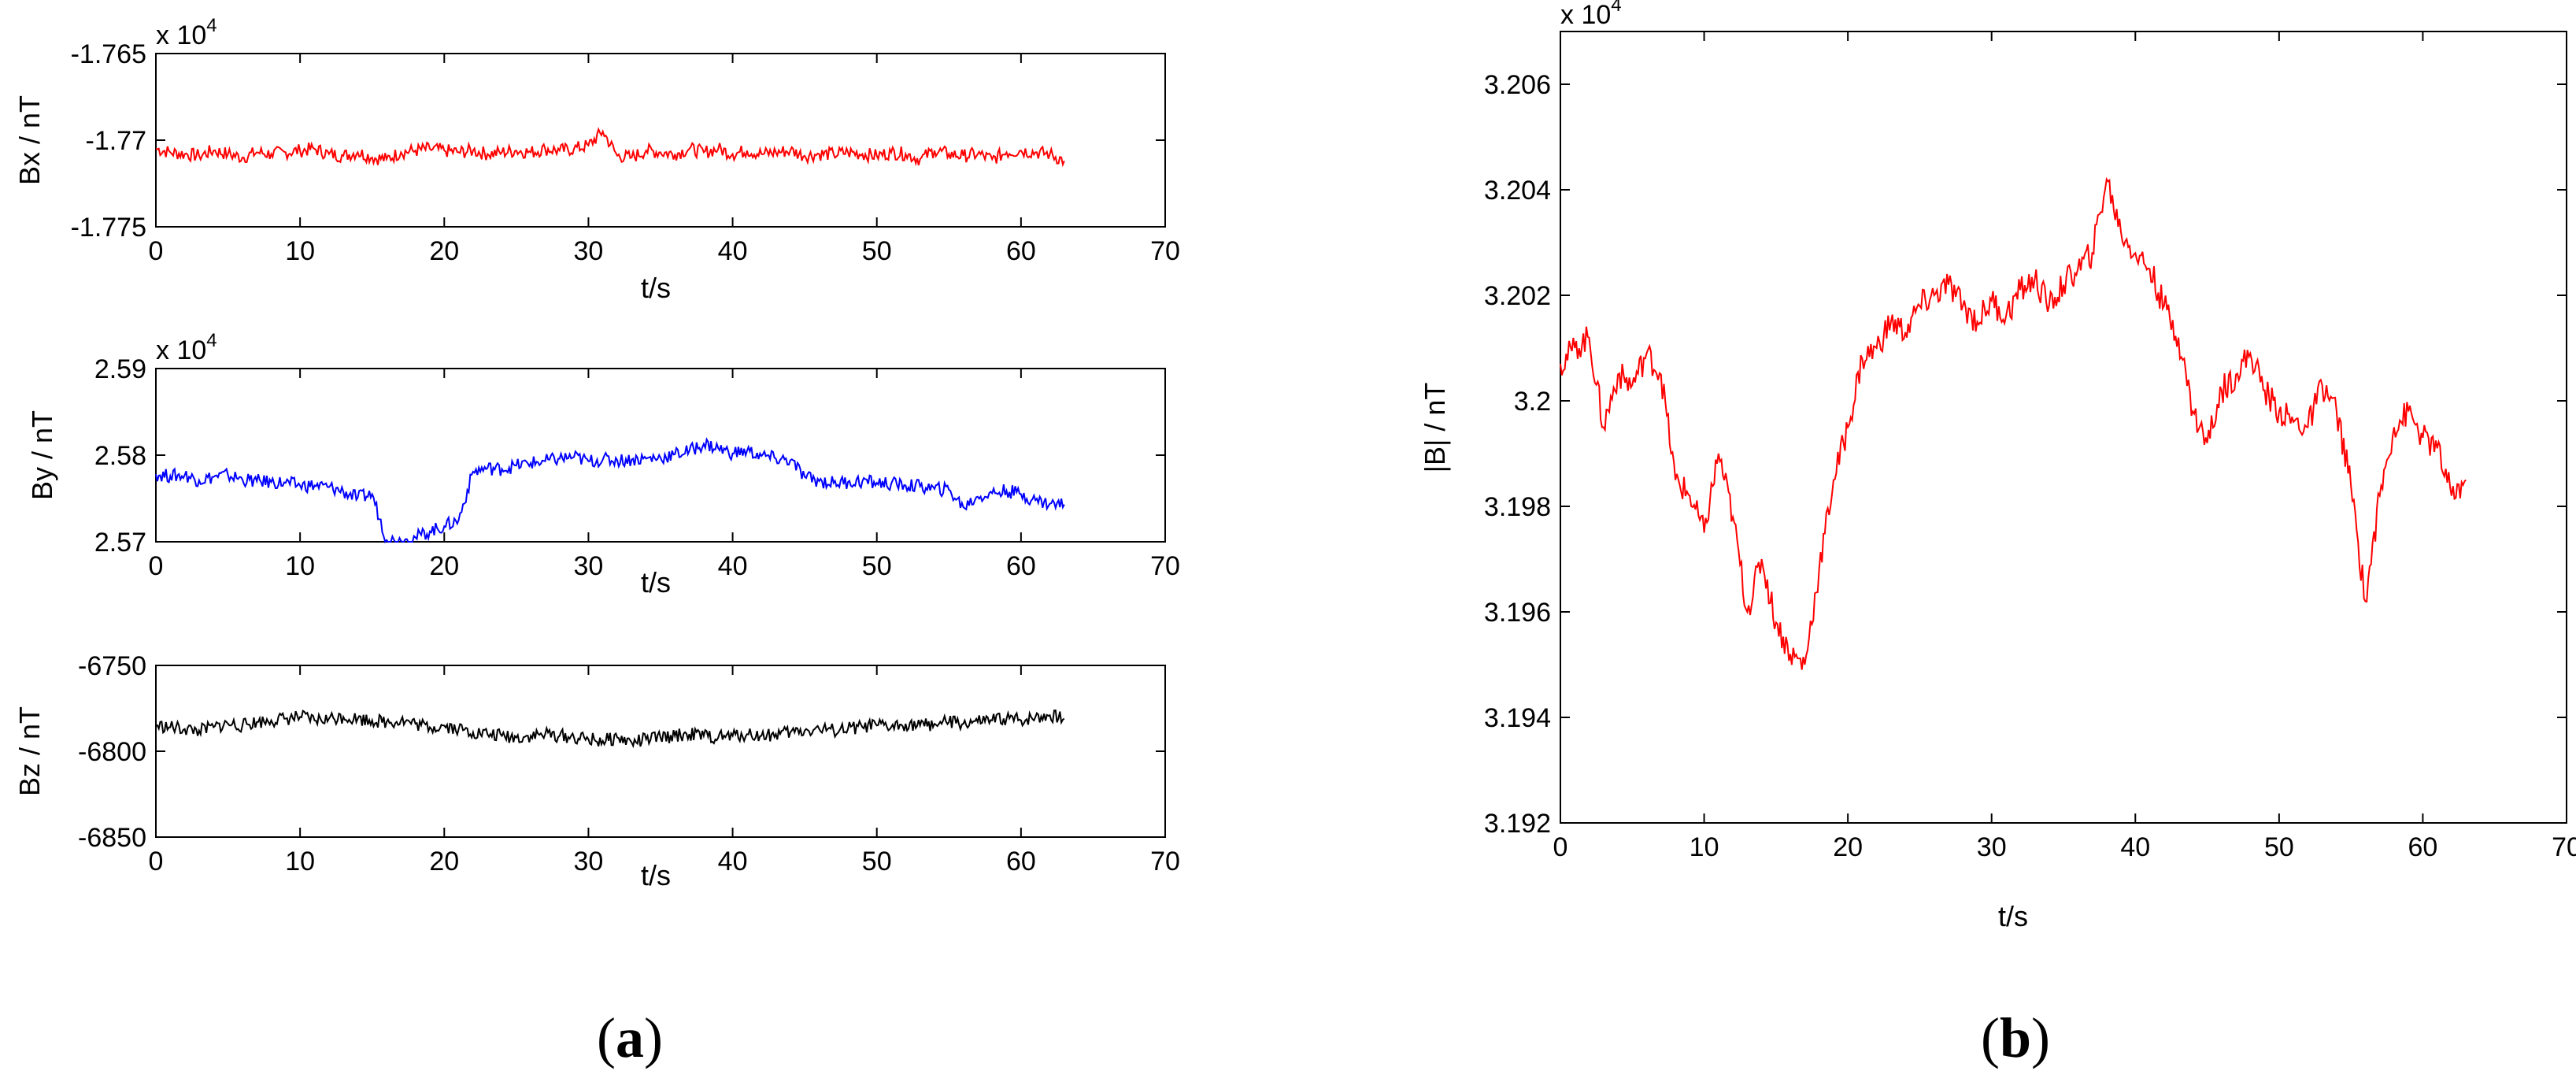 This screenshot has width=2576, height=1082. What do you see at coordinates (116, 141) in the screenshot?
I see `bx-y-tick-label: -1.77` at bounding box center [116, 141].